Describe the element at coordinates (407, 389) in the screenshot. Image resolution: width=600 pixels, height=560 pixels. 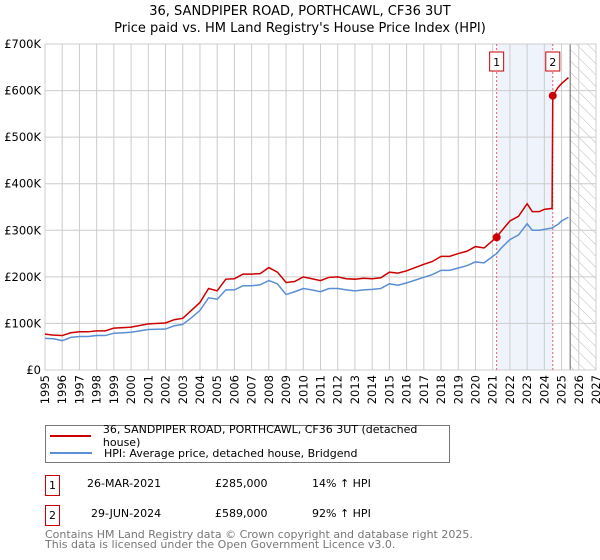
I see `x-tick-label: 2016` at that location.